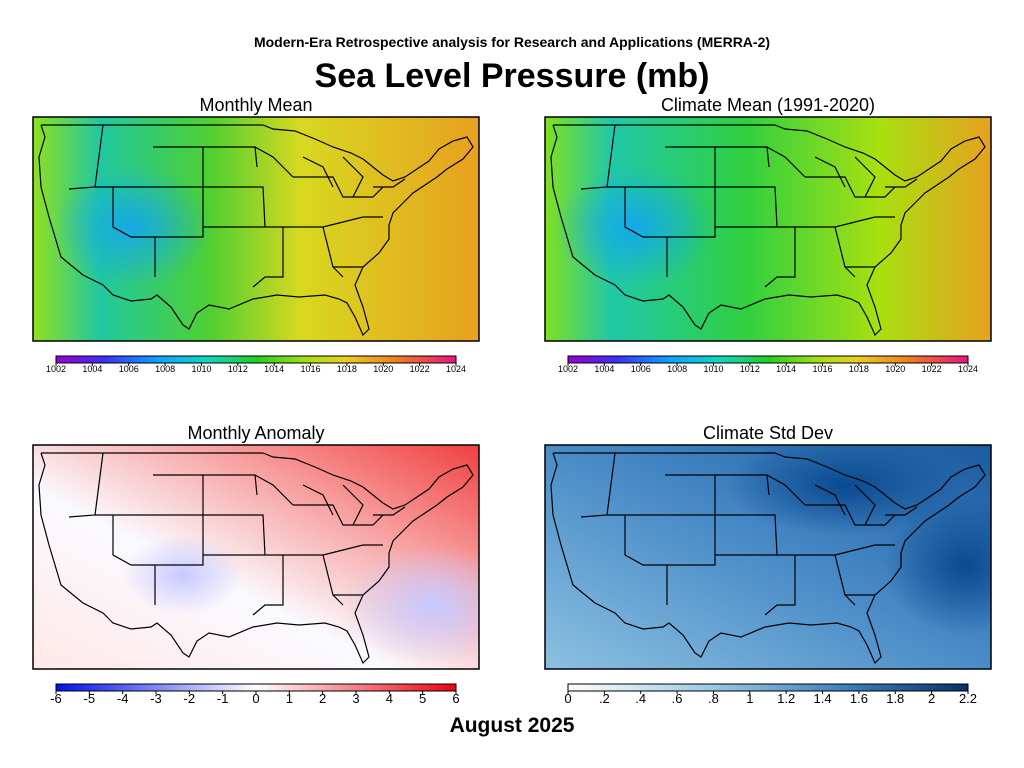  Describe the element at coordinates (823, 698) in the screenshot. I see `colorbar-label: 1.4` at that location.